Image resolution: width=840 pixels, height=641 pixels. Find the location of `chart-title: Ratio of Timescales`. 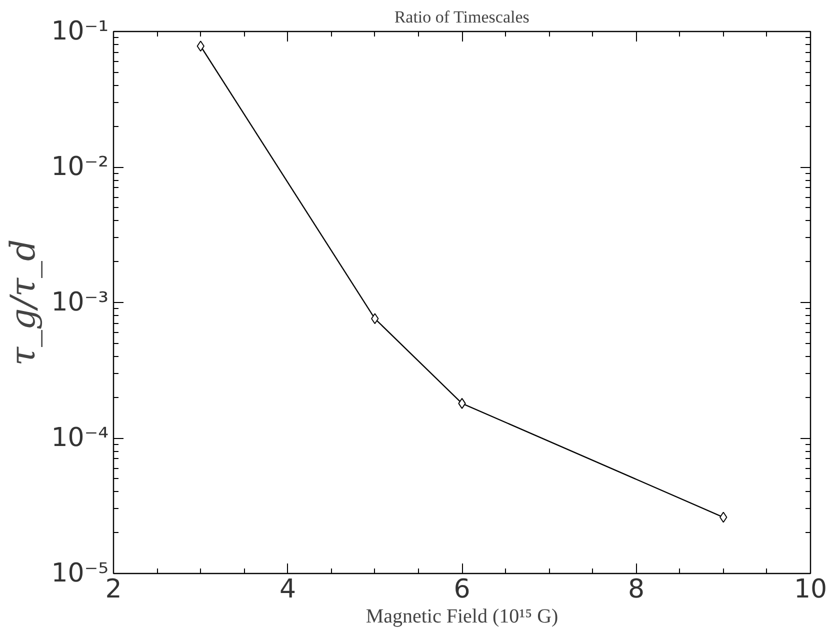

chart-title: Ratio of Timescales is located at coordinates (462, 17).